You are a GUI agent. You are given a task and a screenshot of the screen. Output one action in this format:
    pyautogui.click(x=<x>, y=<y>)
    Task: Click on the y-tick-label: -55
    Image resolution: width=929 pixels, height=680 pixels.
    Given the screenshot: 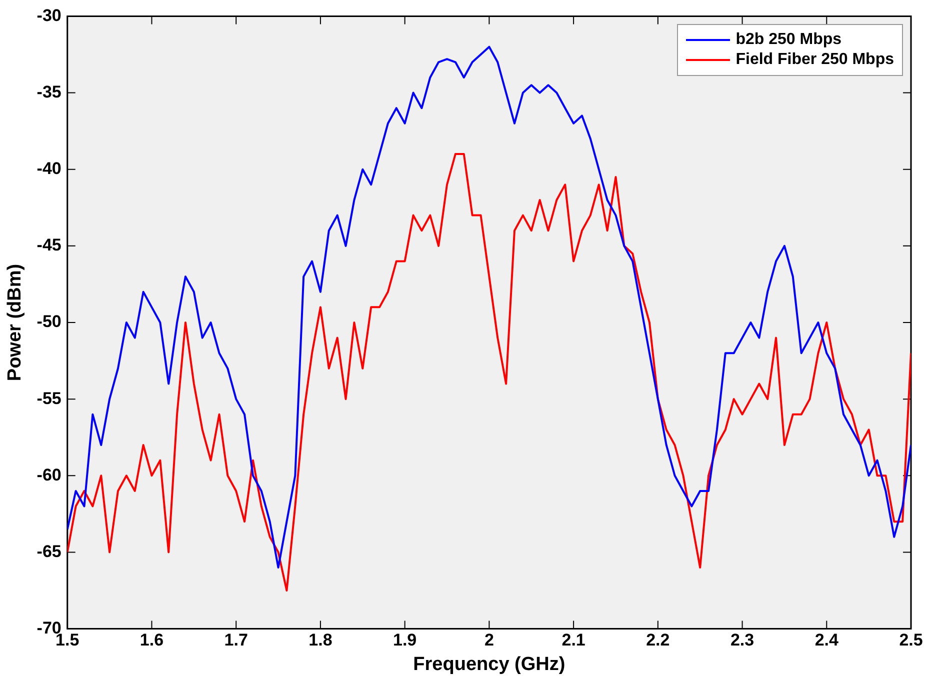 What is the action you would take?
    pyautogui.click(x=49, y=398)
    